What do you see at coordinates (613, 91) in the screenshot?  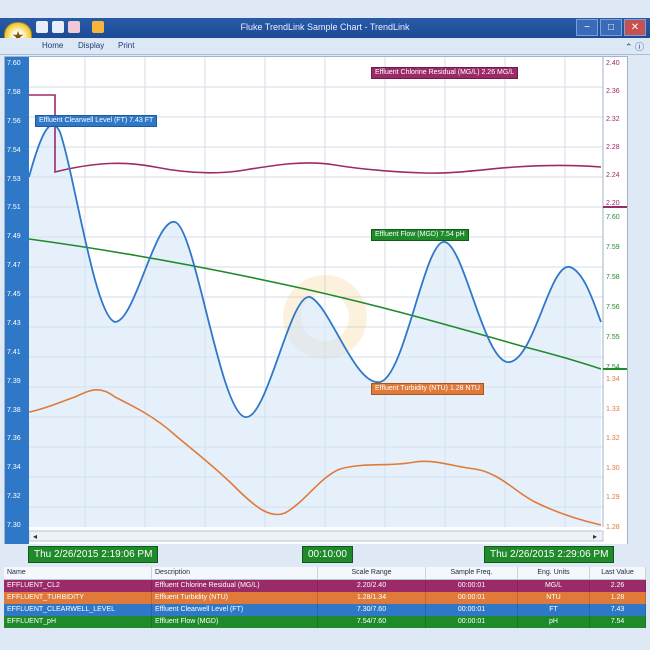 I see `right-axis-tick: 2.36` at bounding box center [613, 91].